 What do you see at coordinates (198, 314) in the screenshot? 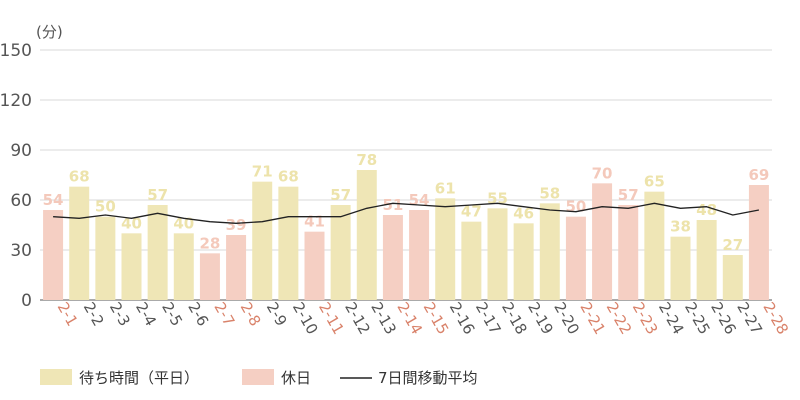
I see `x-tick-label: 2-6` at bounding box center [198, 314].